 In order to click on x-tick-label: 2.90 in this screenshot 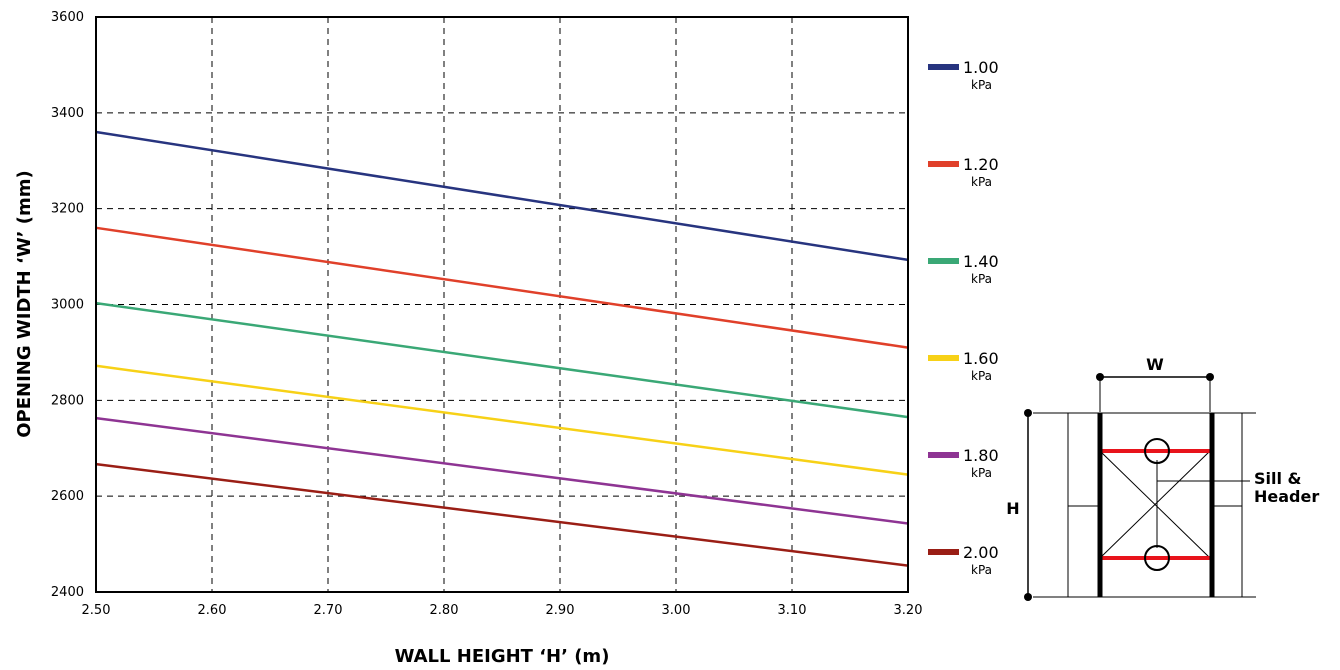, I will do `click(560, 610)`.